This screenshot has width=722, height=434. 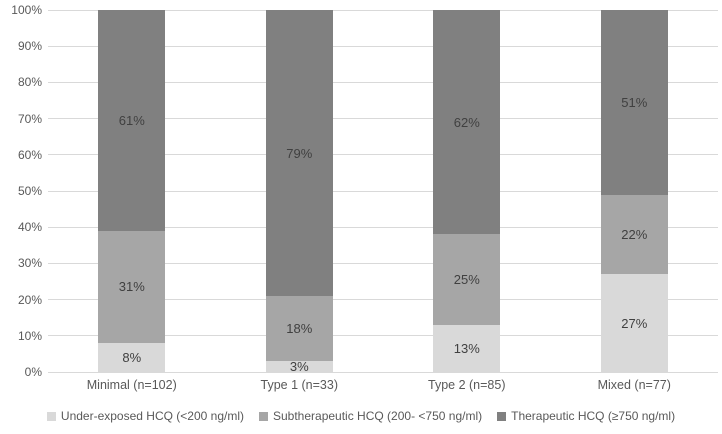 I want to click on data-label: 61%, so click(x=131, y=120).